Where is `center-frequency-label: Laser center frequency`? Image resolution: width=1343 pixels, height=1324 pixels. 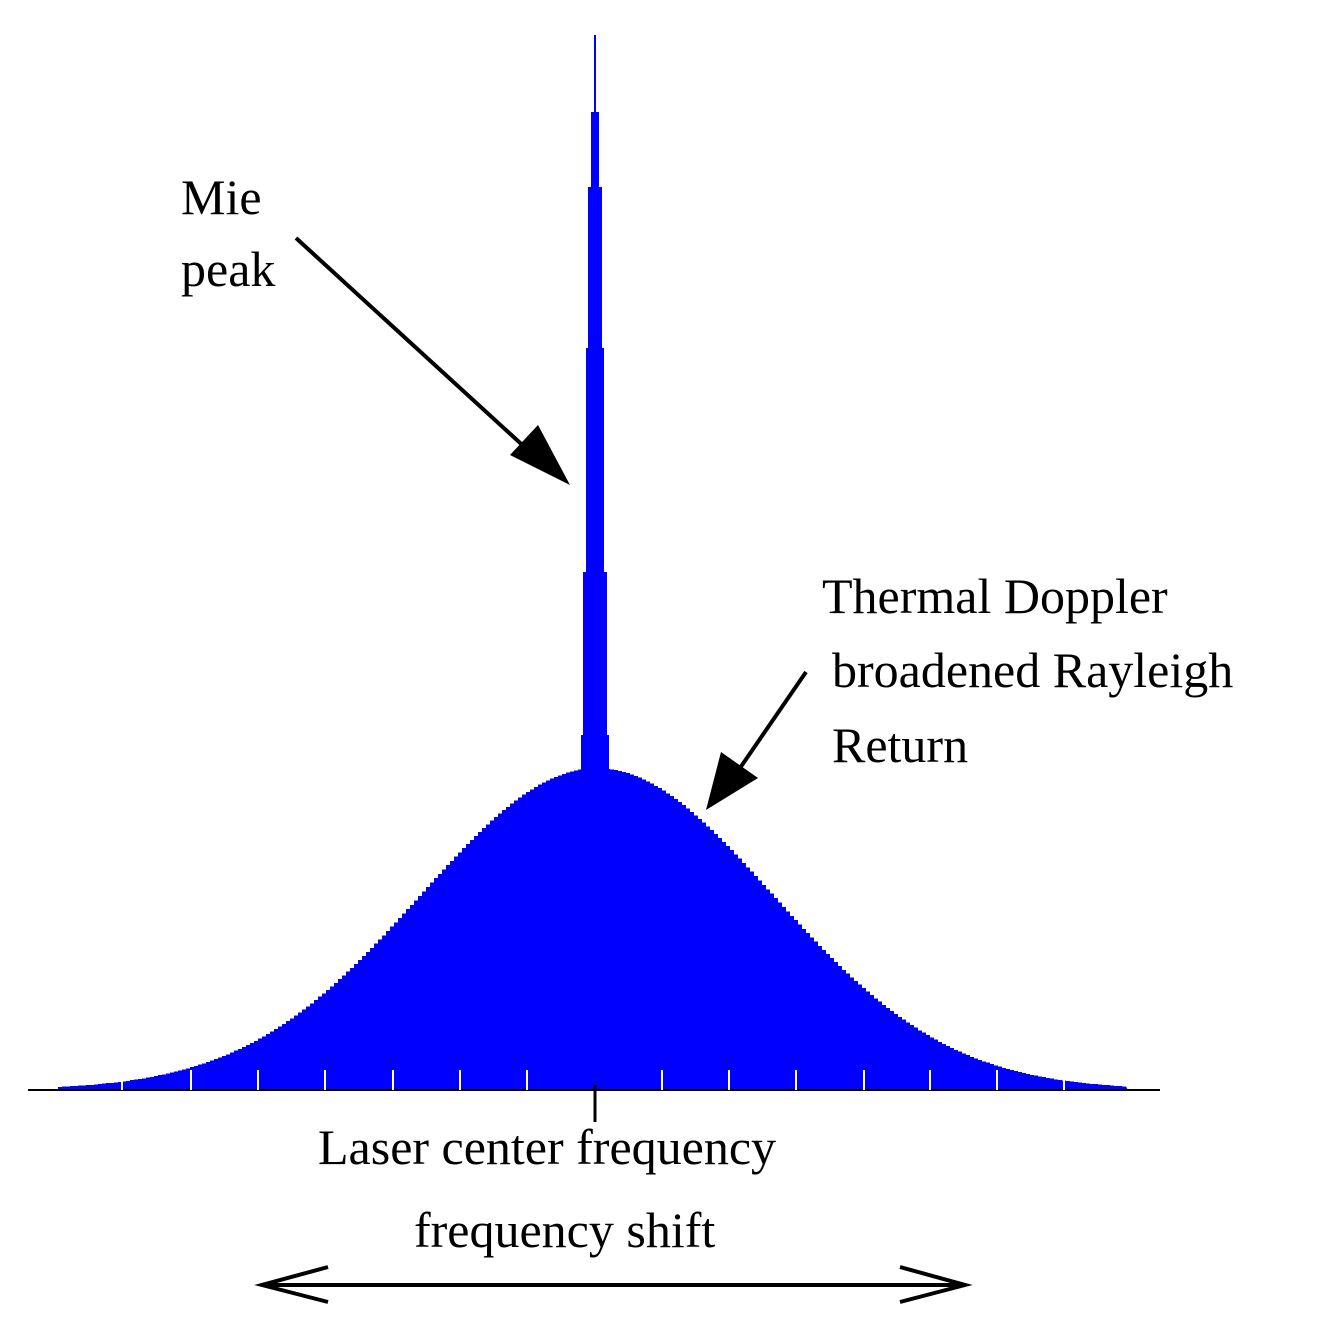
center-frequency-label: Laser center frequency is located at coordinates (547, 1147).